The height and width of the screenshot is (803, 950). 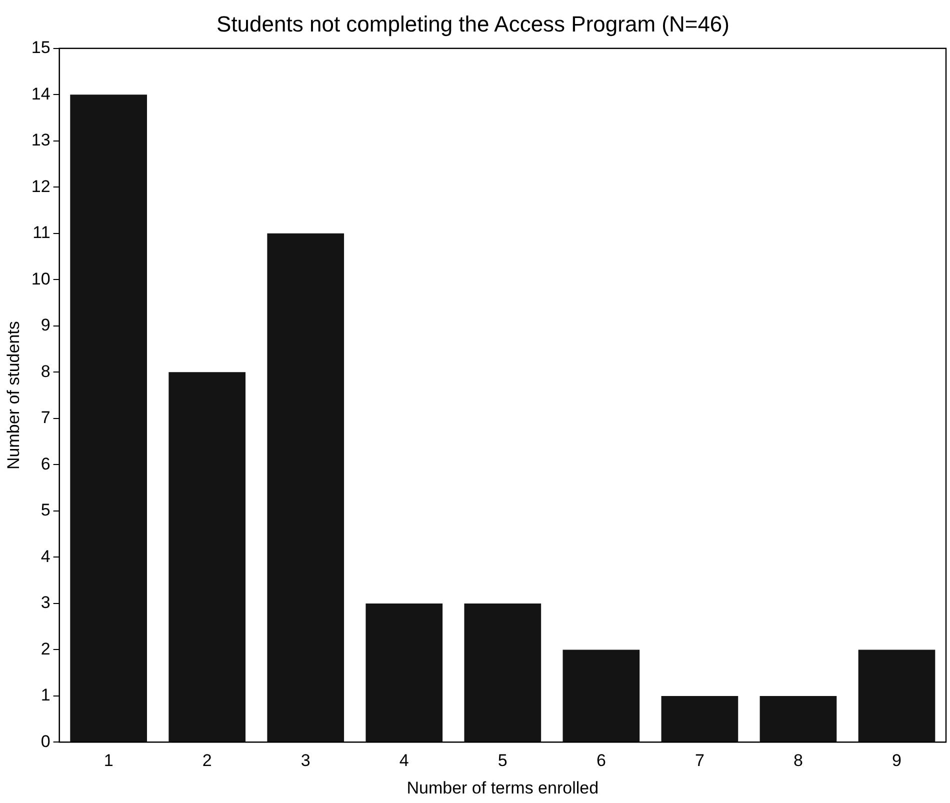 I want to click on y-tick-label: 7, so click(x=45, y=418).